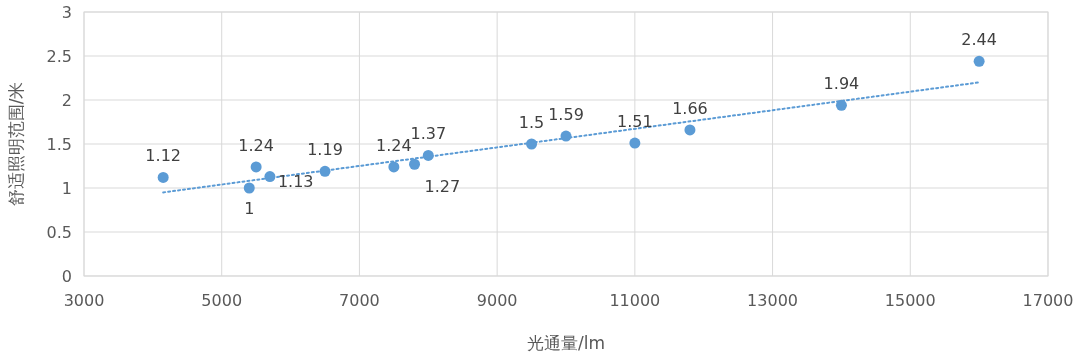 This screenshot has height=357, width=1080. I want to click on data-label: 1.12, so click(163, 156).